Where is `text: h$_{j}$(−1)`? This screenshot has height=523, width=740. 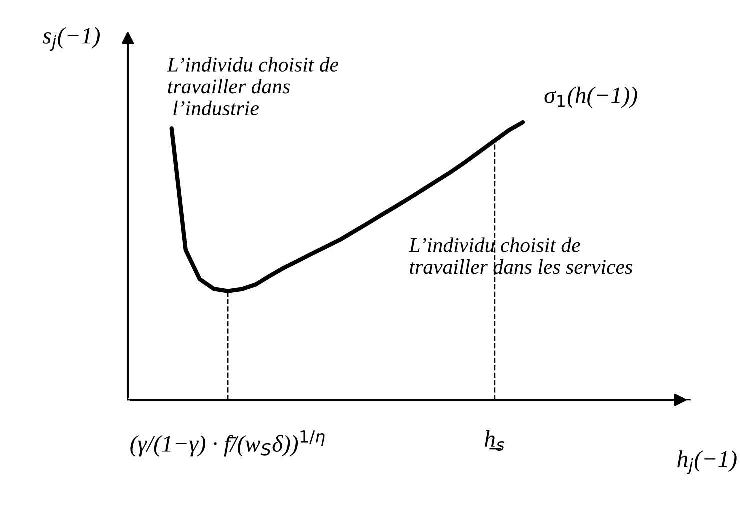 text: h$_{j}$(−1) is located at coordinates (707, 462).